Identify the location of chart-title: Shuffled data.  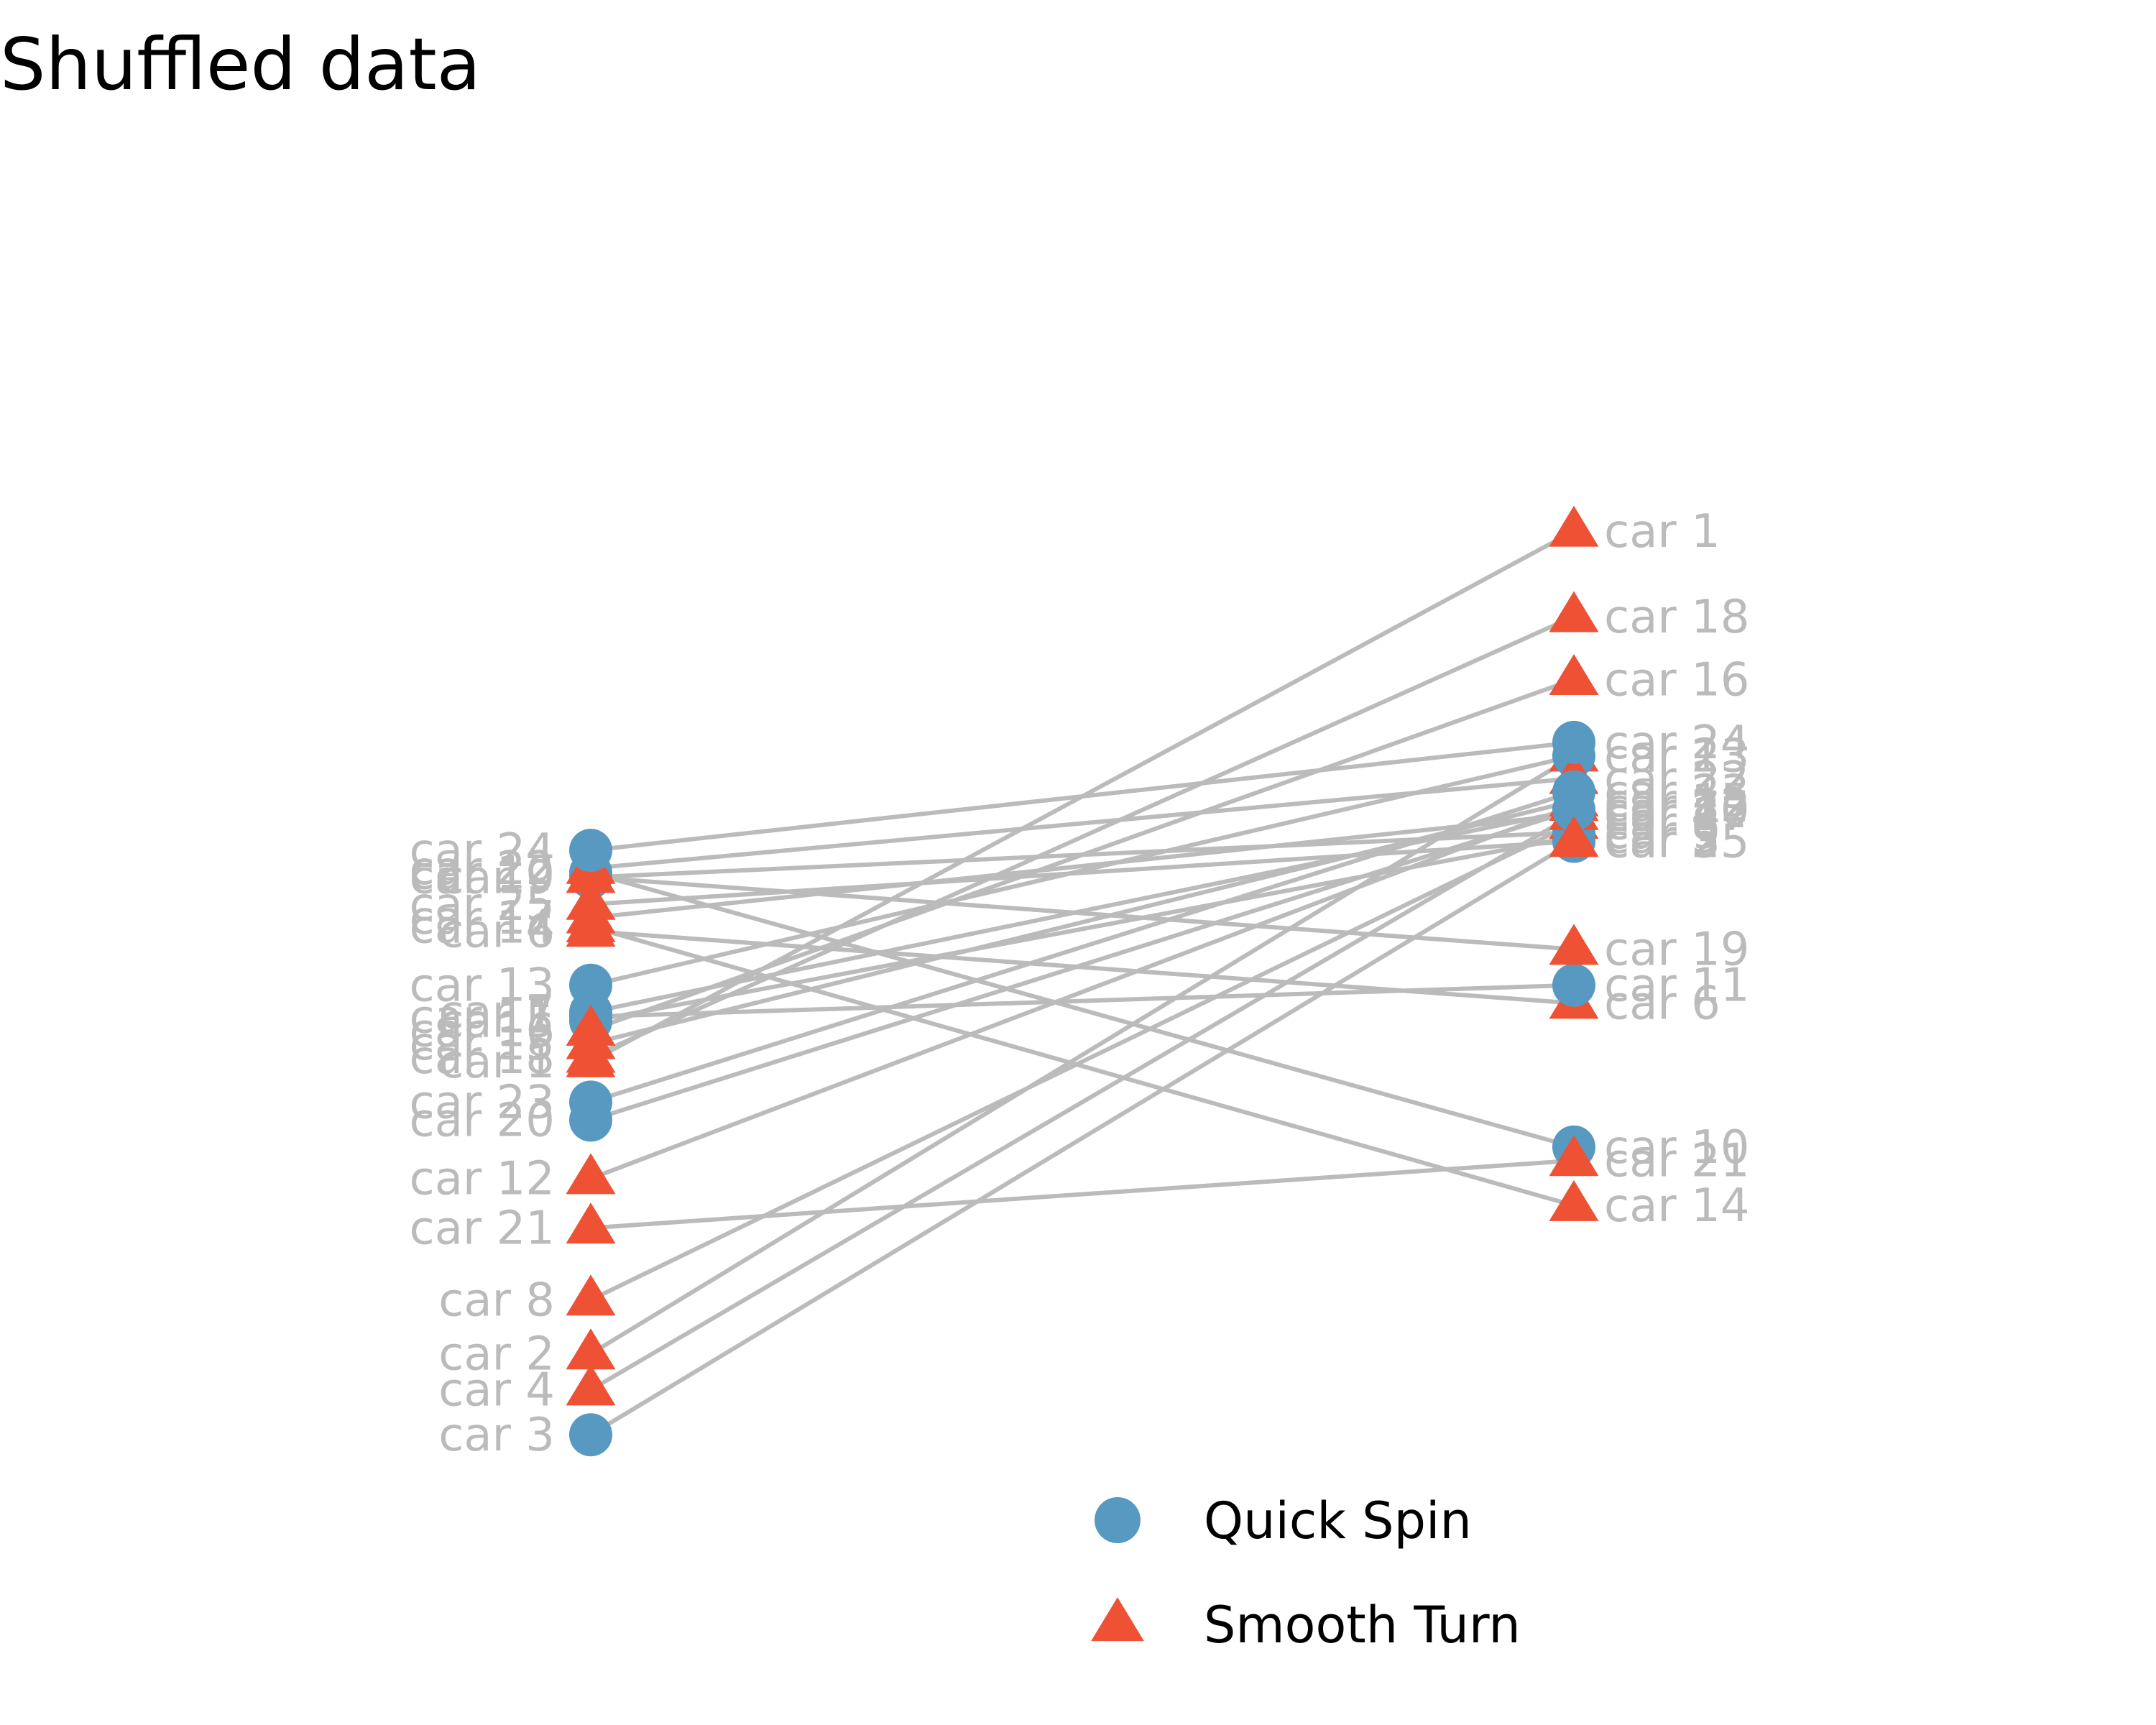
(240, 64).